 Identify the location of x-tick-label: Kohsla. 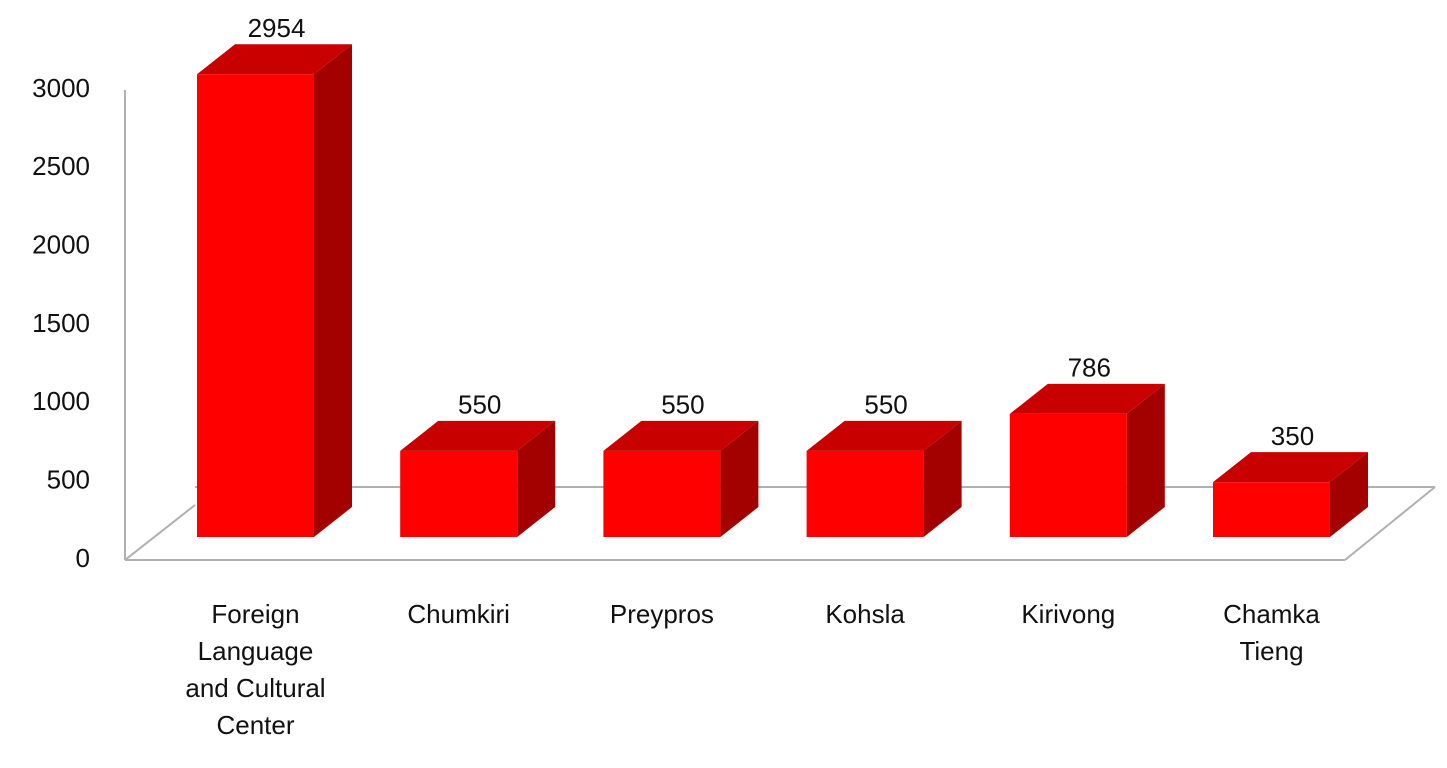
(865, 614).